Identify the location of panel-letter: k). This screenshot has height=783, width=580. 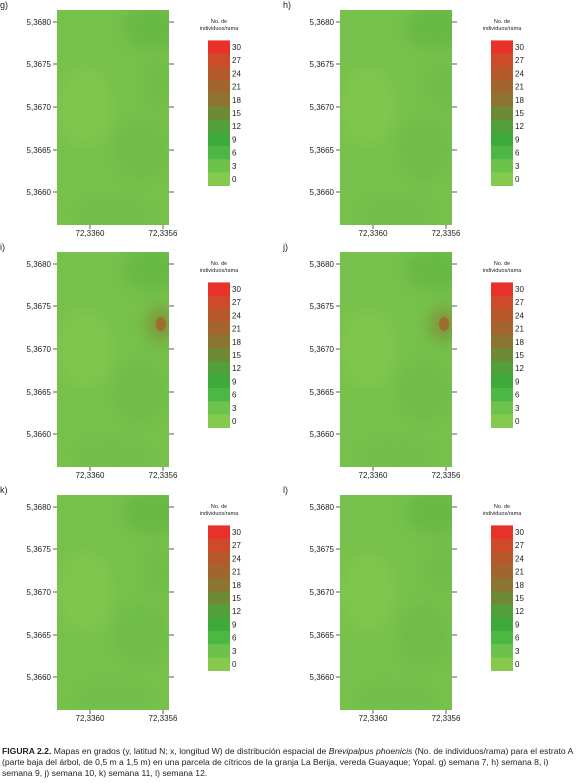
(4, 490).